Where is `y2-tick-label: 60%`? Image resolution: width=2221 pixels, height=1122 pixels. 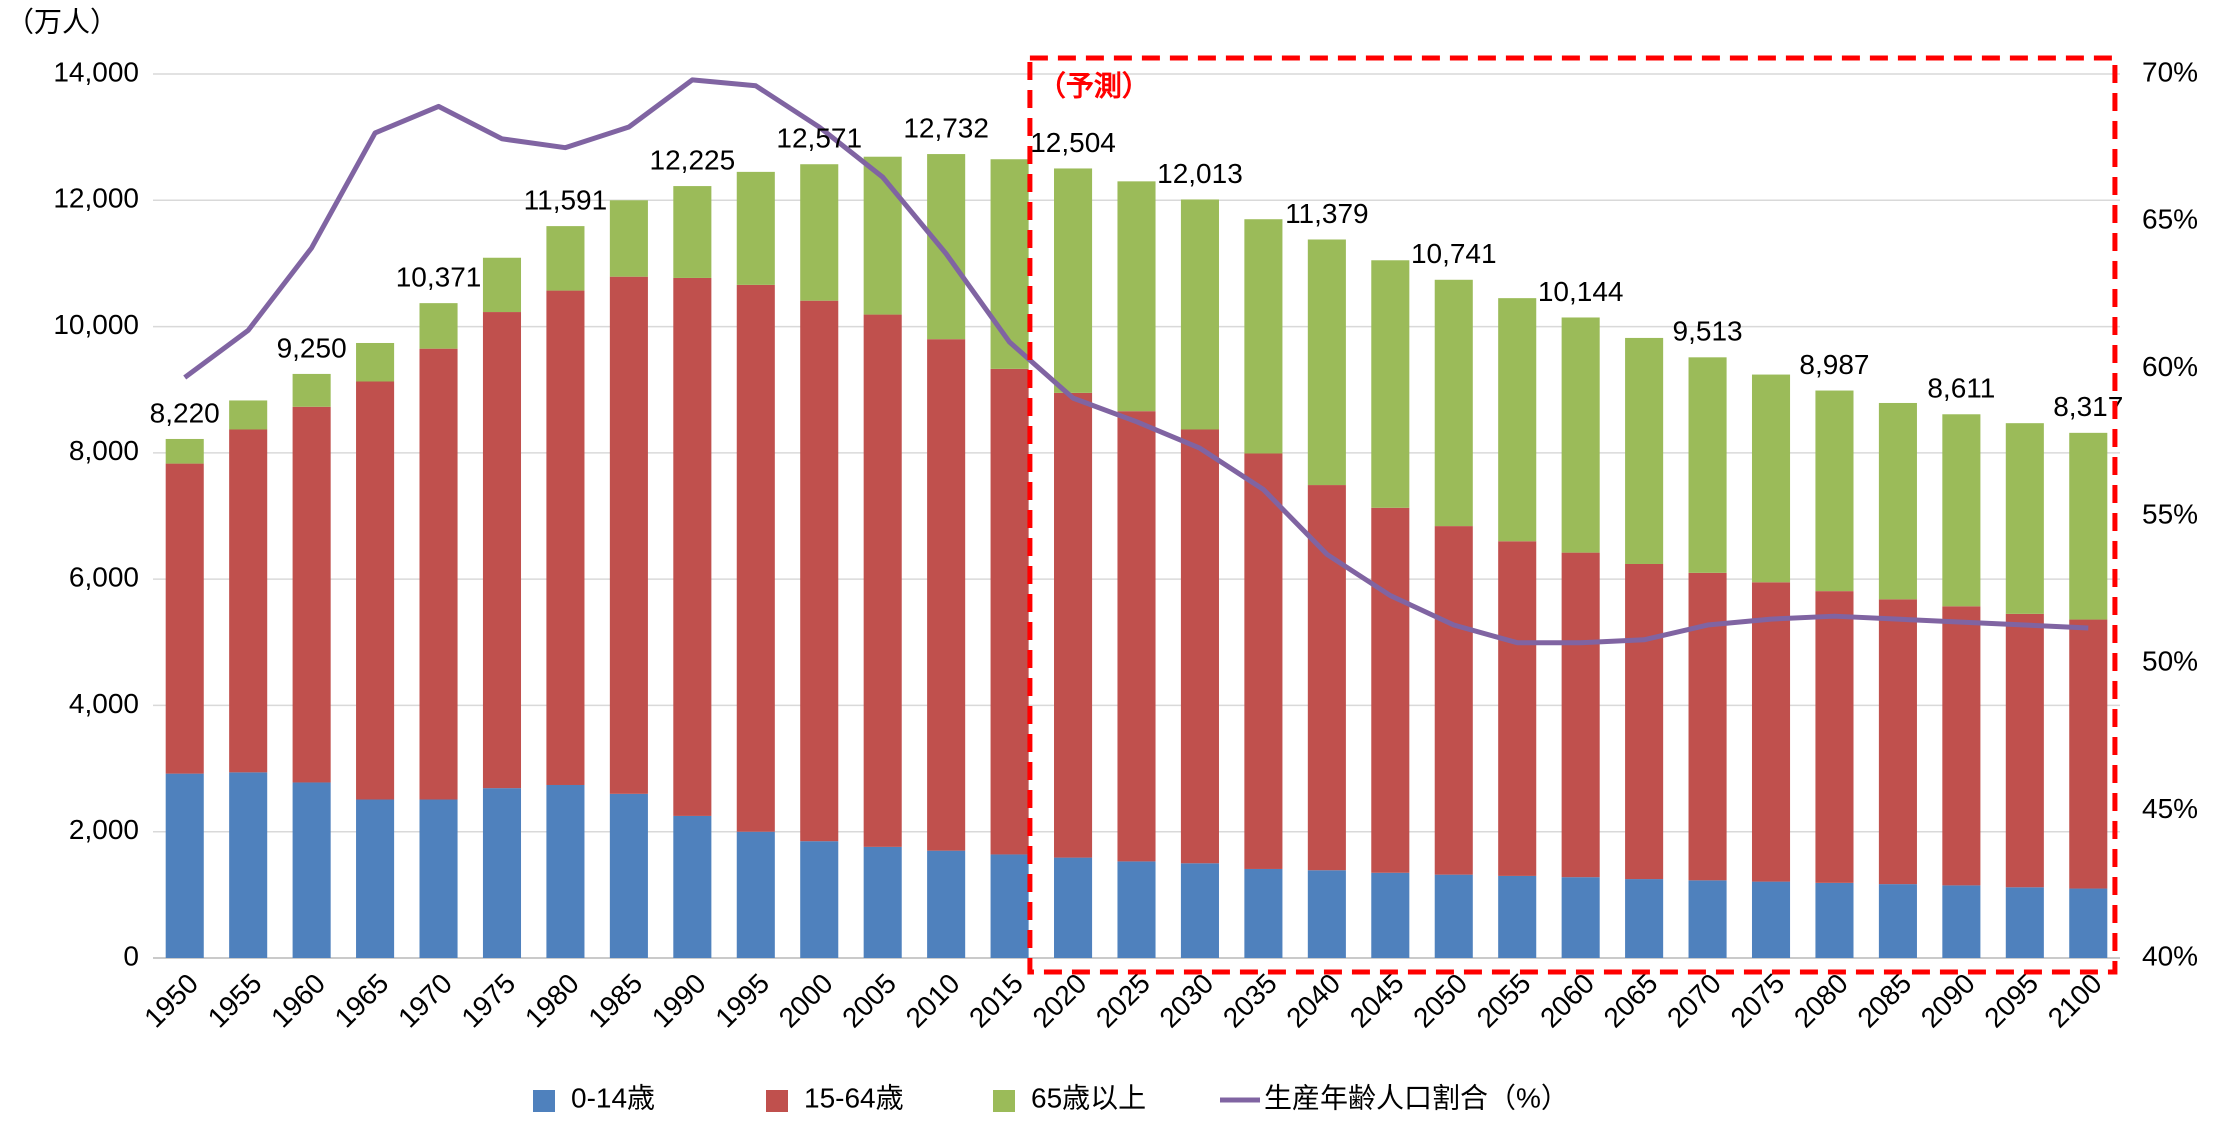
y2-tick-label: 60% is located at coordinates (2170, 366).